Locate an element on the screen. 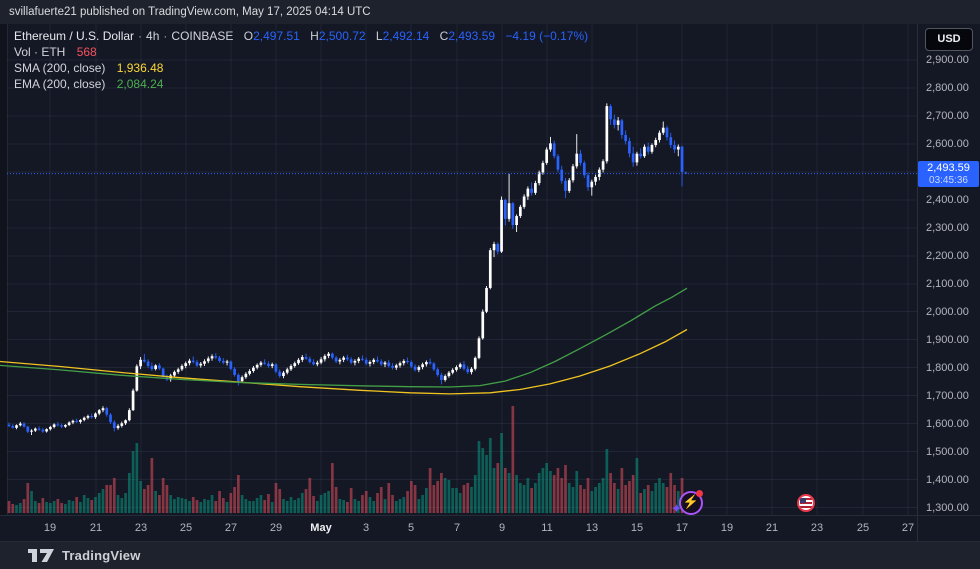  time-tick-label: 29 is located at coordinates (276, 528).